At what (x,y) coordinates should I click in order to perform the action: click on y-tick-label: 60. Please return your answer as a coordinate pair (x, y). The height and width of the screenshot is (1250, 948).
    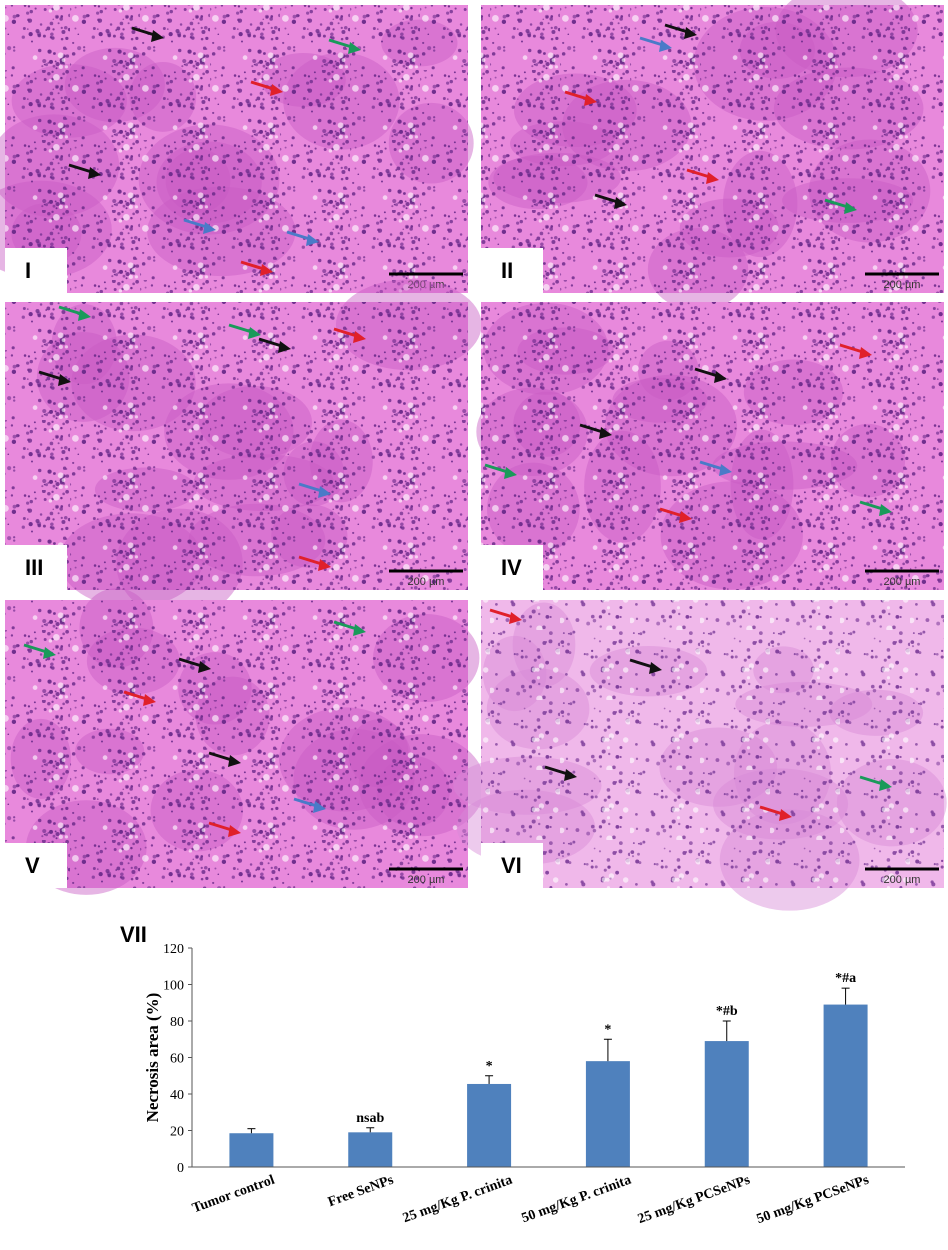
    Looking at the image, I should click on (177, 1059).